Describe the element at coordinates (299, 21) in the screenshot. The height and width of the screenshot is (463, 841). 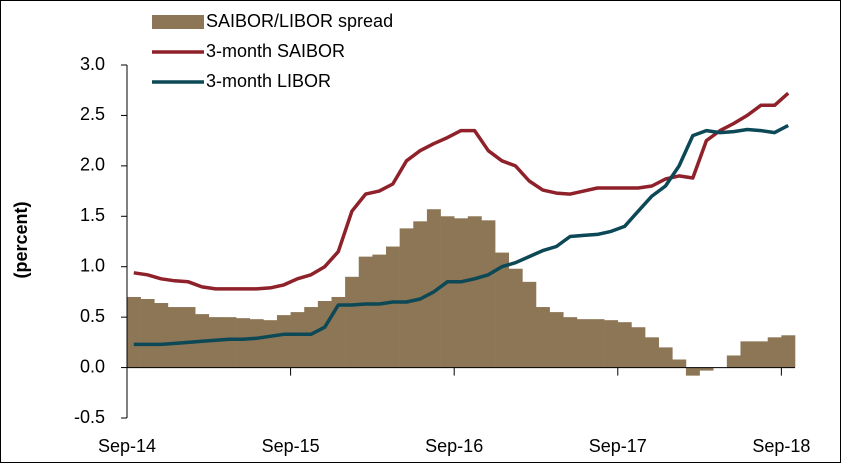
I see `legend-label: SAIBOR/LIBOR spread` at that location.